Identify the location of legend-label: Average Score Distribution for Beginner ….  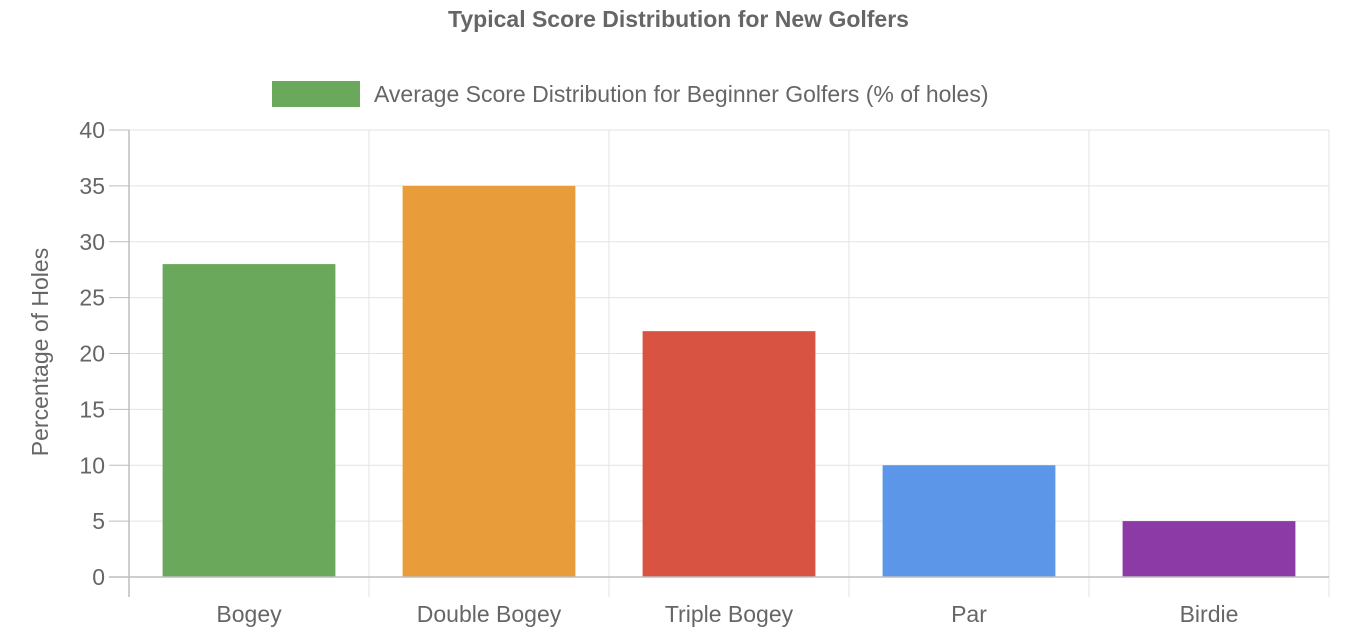
(681, 93).